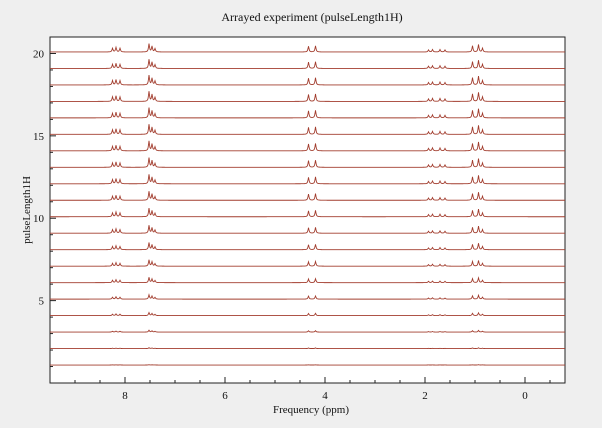 Image resolution: width=602 pixels, height=428 pixels. Describe the element at coordinates (325, 396) in the screenshot. I see `x-tick-label: 4` at that location.